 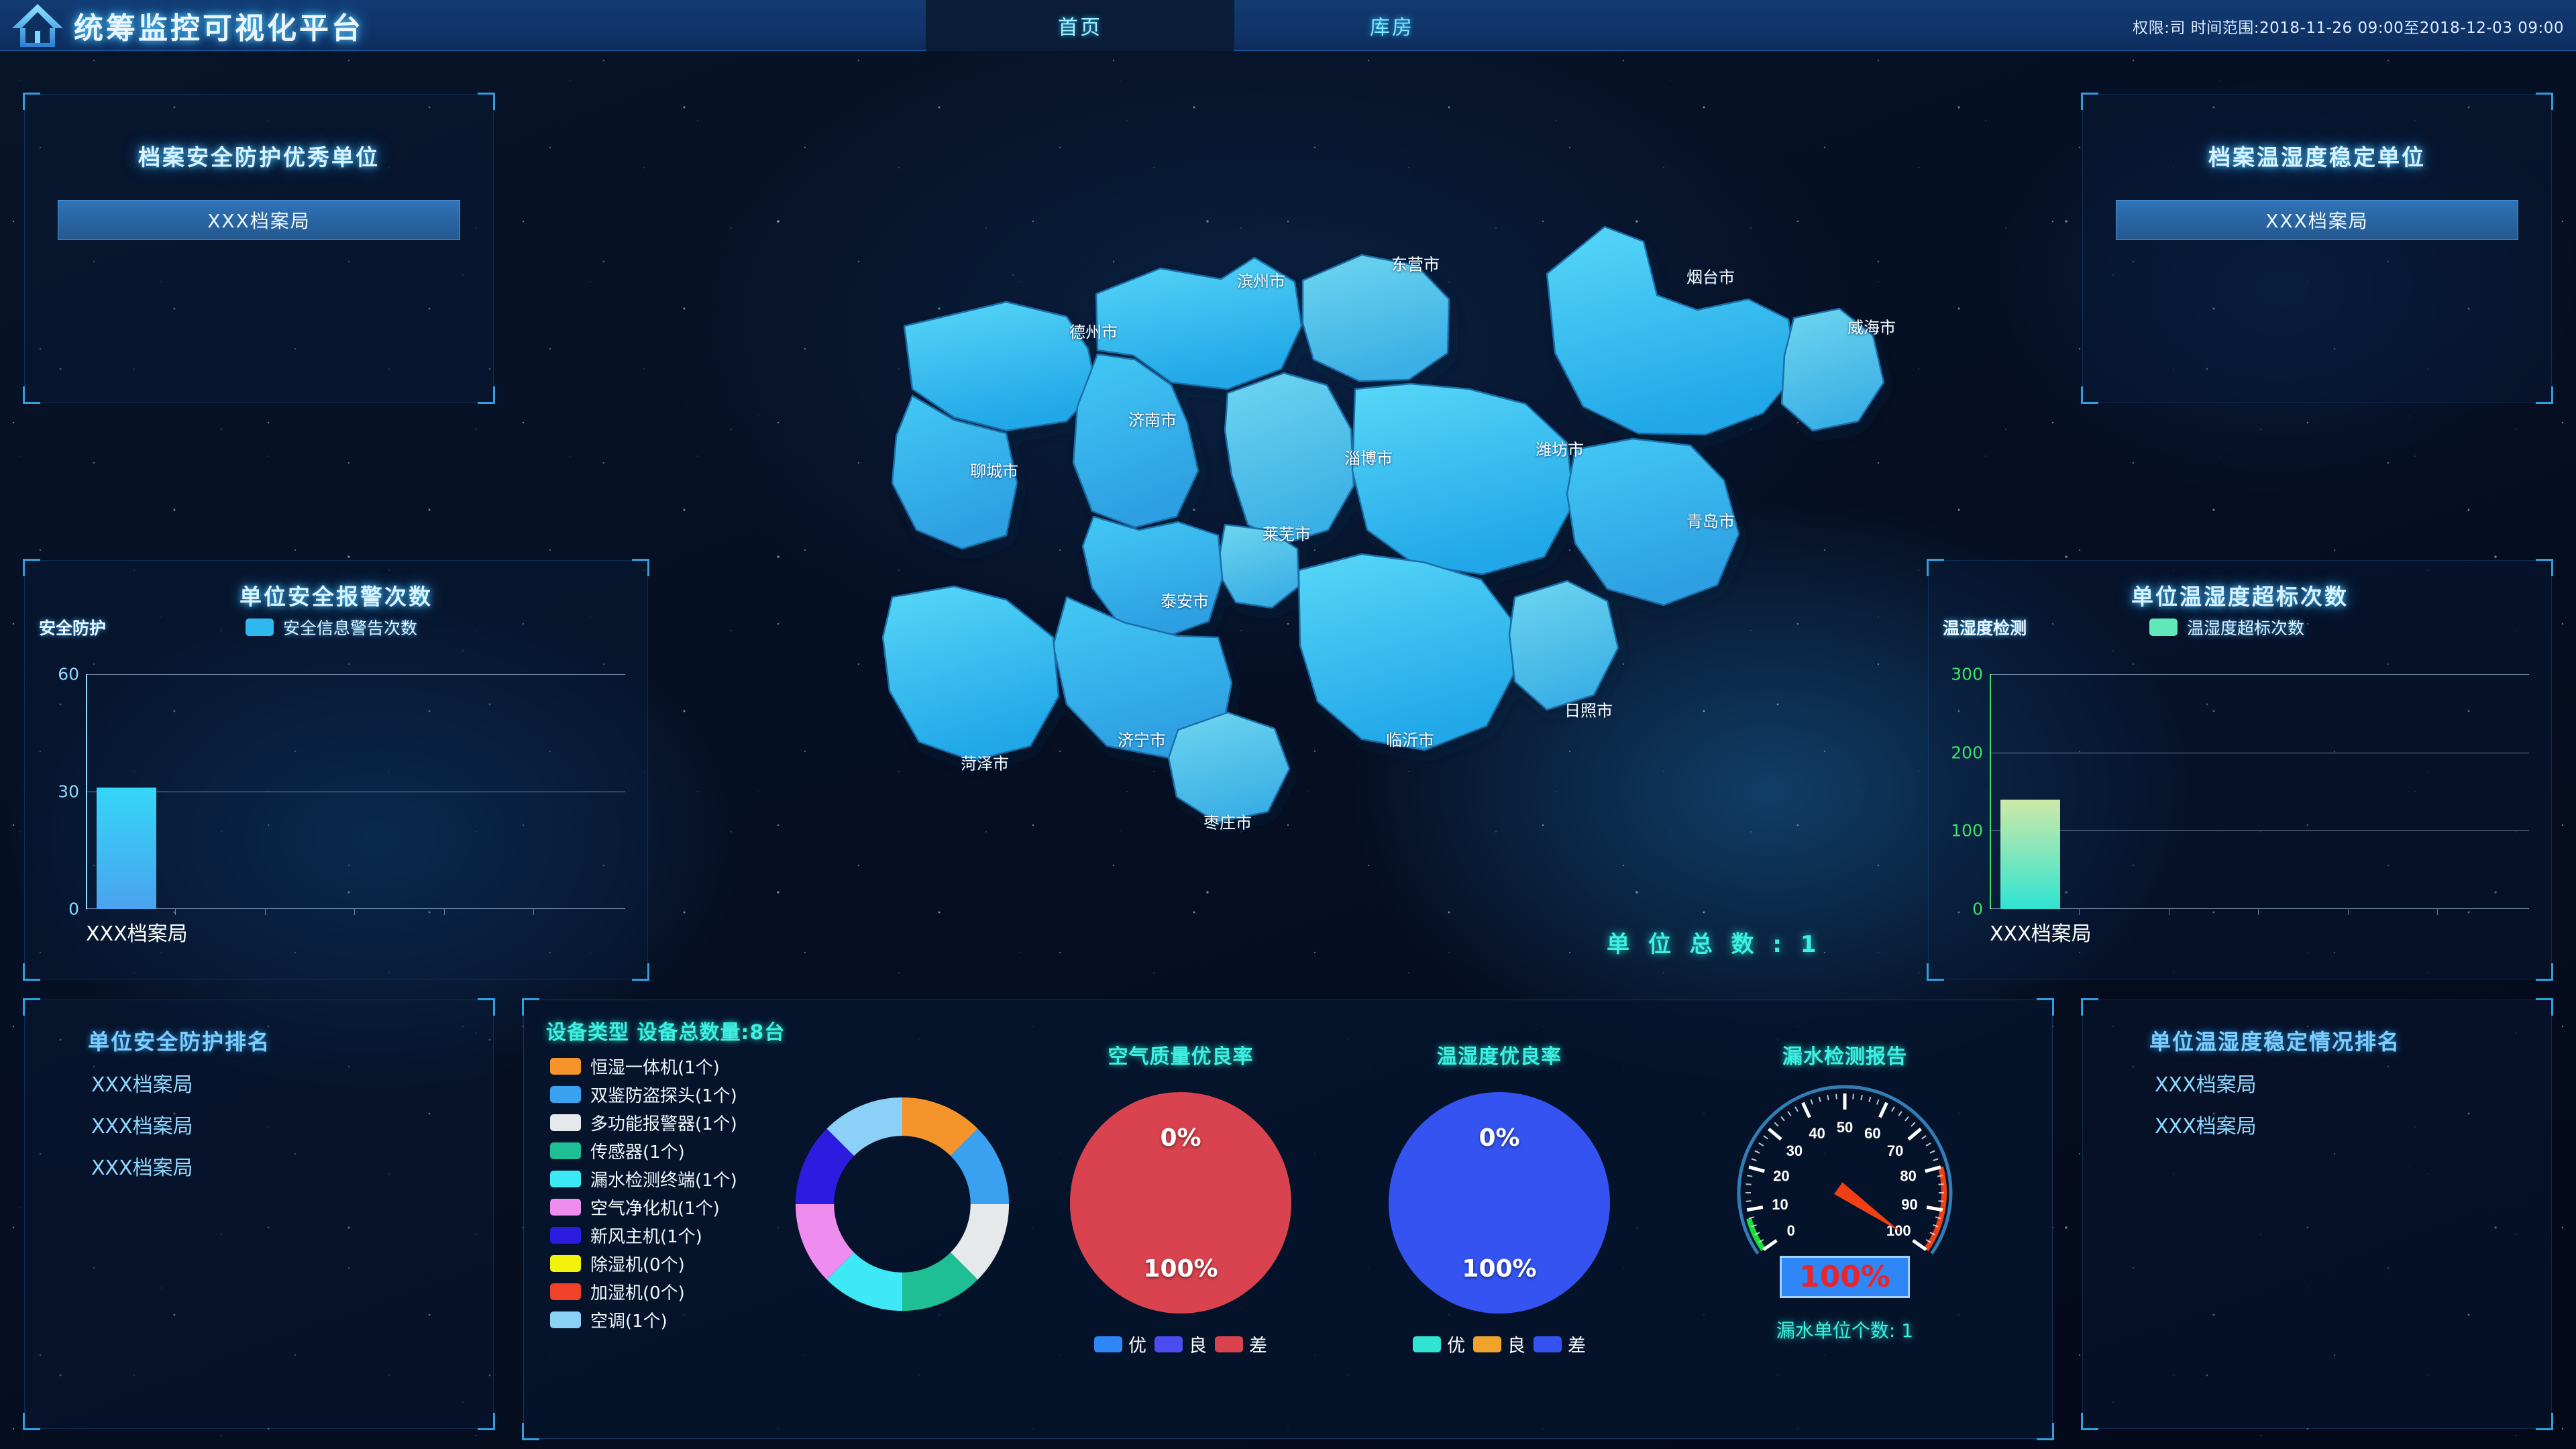 What do you see at coordinates (259, 220) in the screenshot?
I see `excellent-unit-row: XXX档案局` at bounding box center [259, 220].